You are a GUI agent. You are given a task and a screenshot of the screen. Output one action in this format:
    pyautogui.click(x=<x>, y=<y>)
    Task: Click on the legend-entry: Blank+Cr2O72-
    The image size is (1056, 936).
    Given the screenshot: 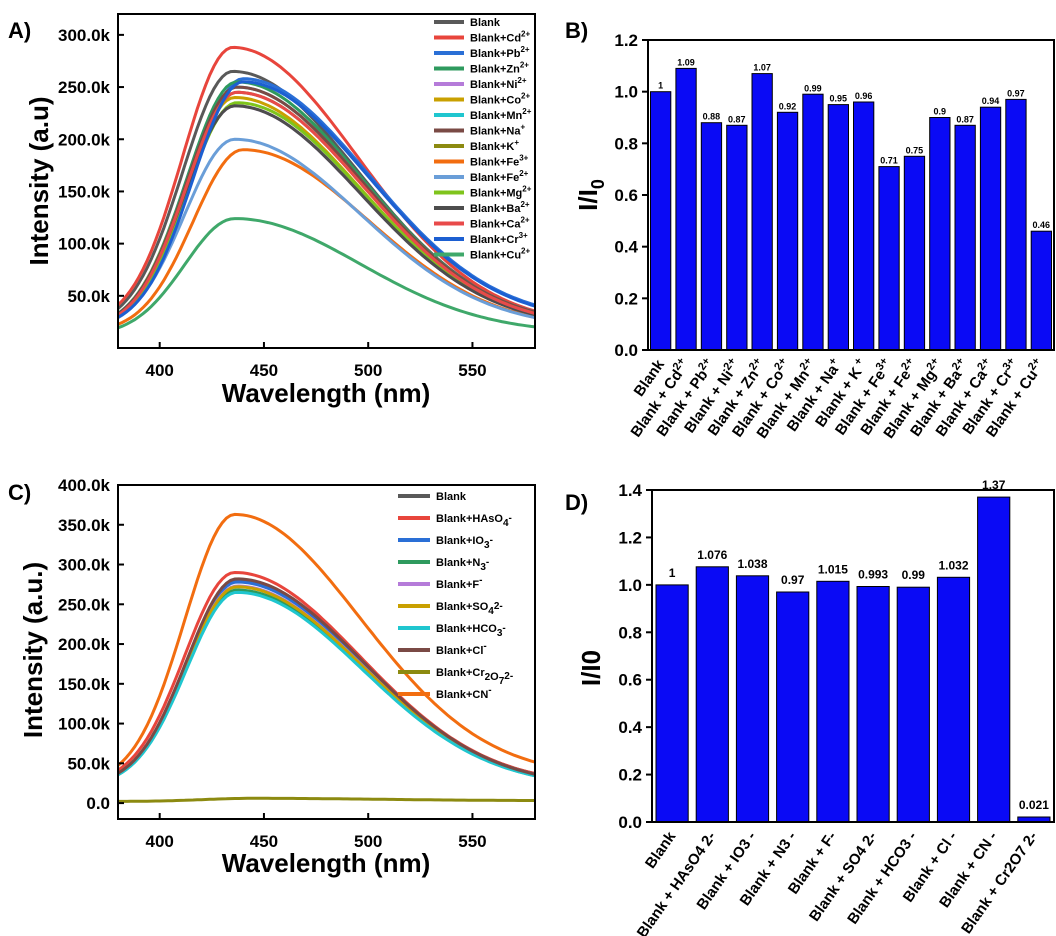 What is the action you would take?
    pyautogui.click(x=474, y=677)
    